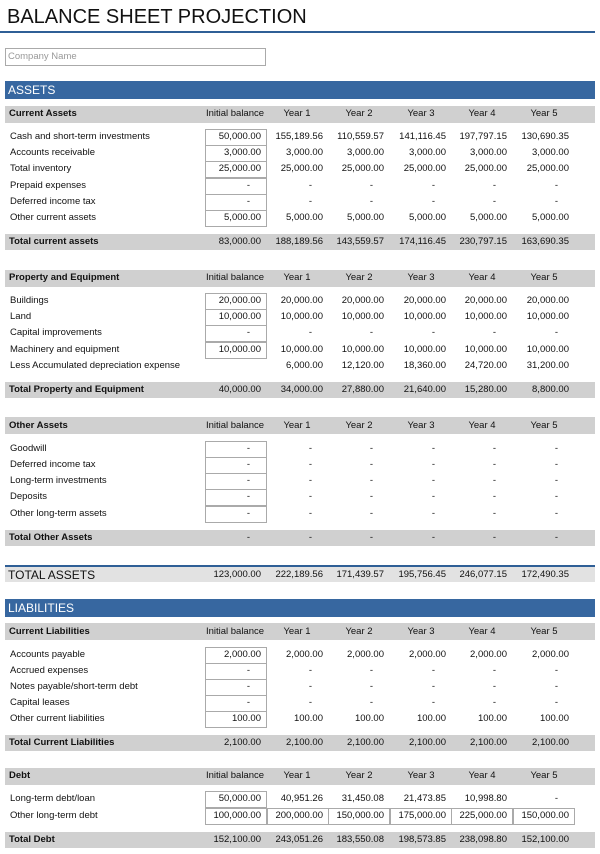 This screenshot has width=600, height=854. Describe the element at coordinates (488, 743) in the screenshot. I see `total-value: 2,100.00` at that location.